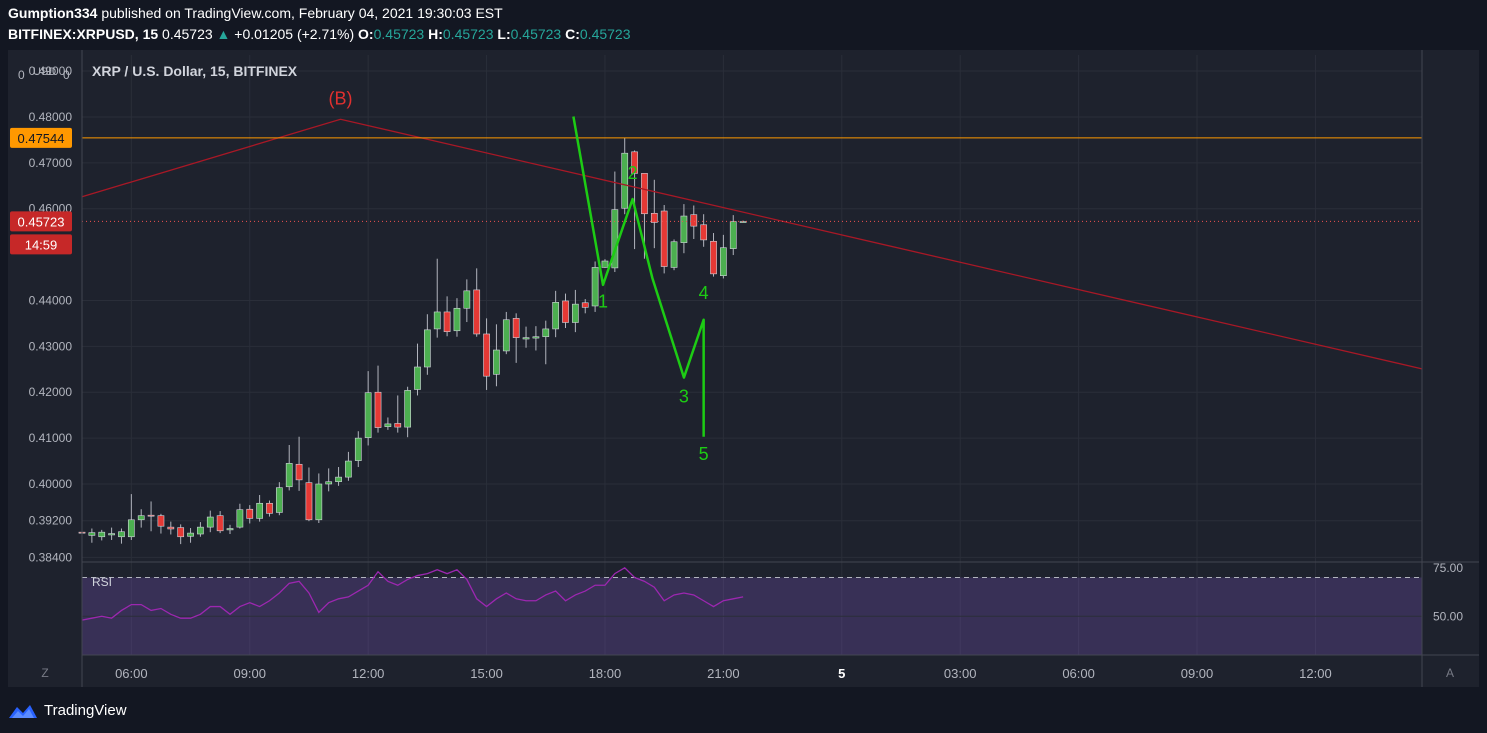 The height and width of the screenshot is (733, 1487). I want to click on wave-label: 2, so click(633, 173).